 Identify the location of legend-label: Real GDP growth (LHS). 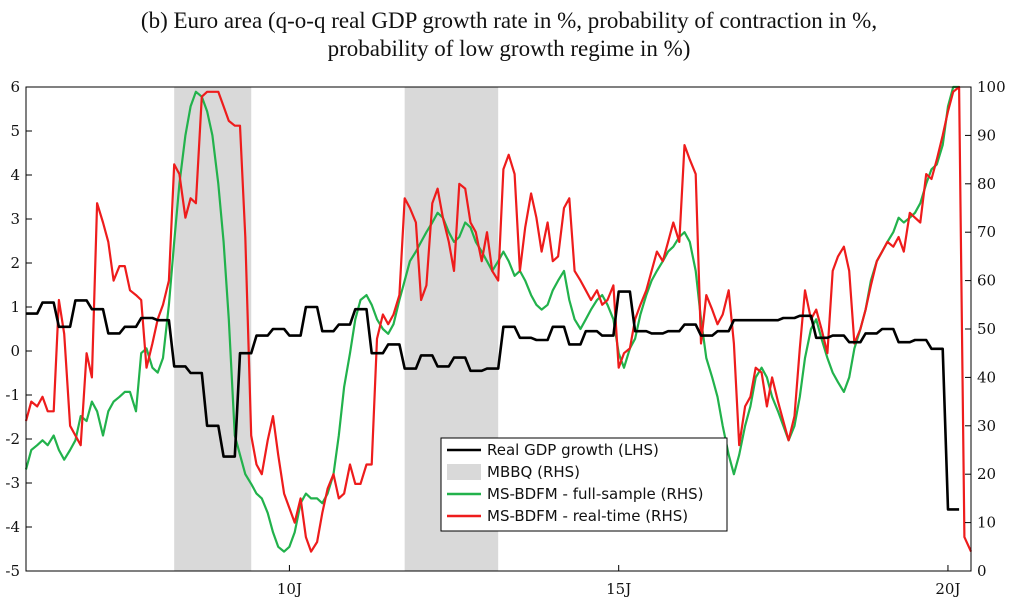
(573, 450).